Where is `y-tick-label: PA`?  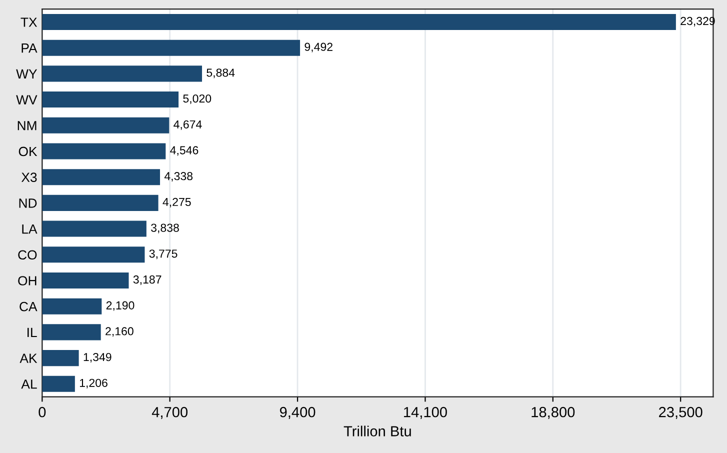 y-tick-label: PA is located at coordinates (30, 48).